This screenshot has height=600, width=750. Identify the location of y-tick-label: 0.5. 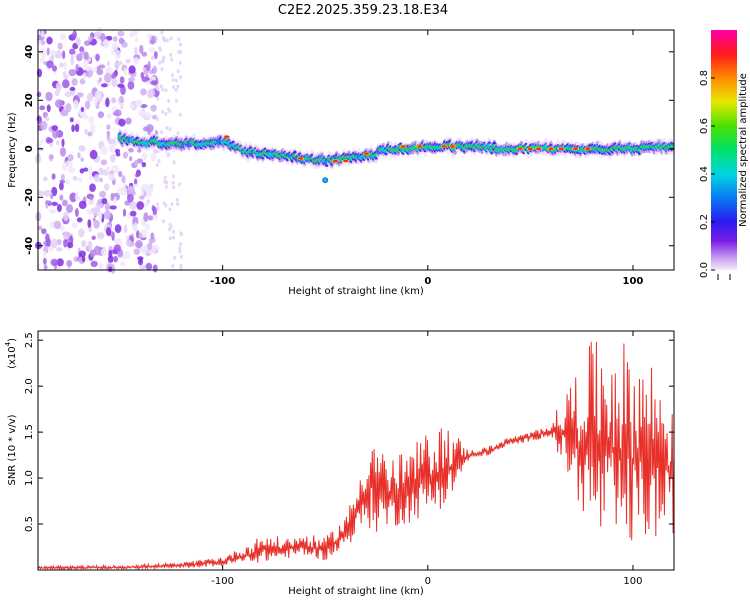
(29, 524).